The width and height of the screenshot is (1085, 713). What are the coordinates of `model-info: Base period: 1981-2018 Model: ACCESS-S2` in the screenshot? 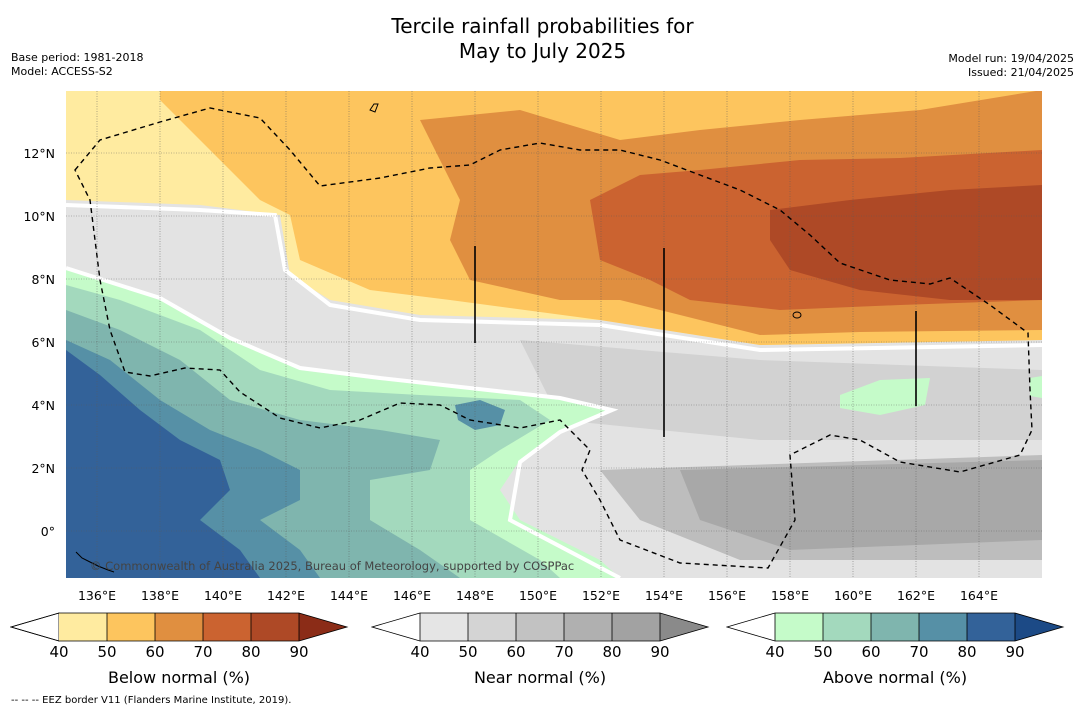 It's located at (77, 65).